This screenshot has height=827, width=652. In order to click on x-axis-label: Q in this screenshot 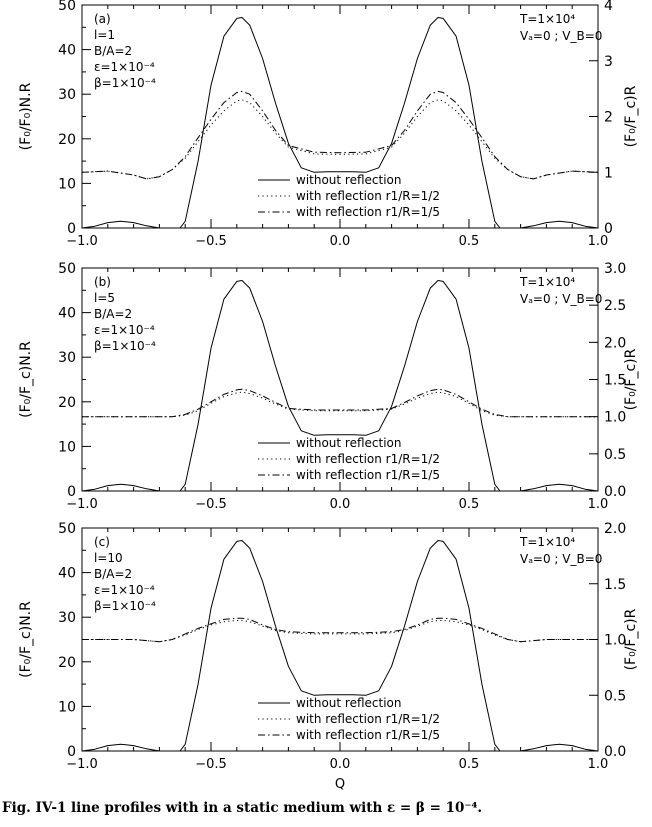, I will do `click(340, 784)`.